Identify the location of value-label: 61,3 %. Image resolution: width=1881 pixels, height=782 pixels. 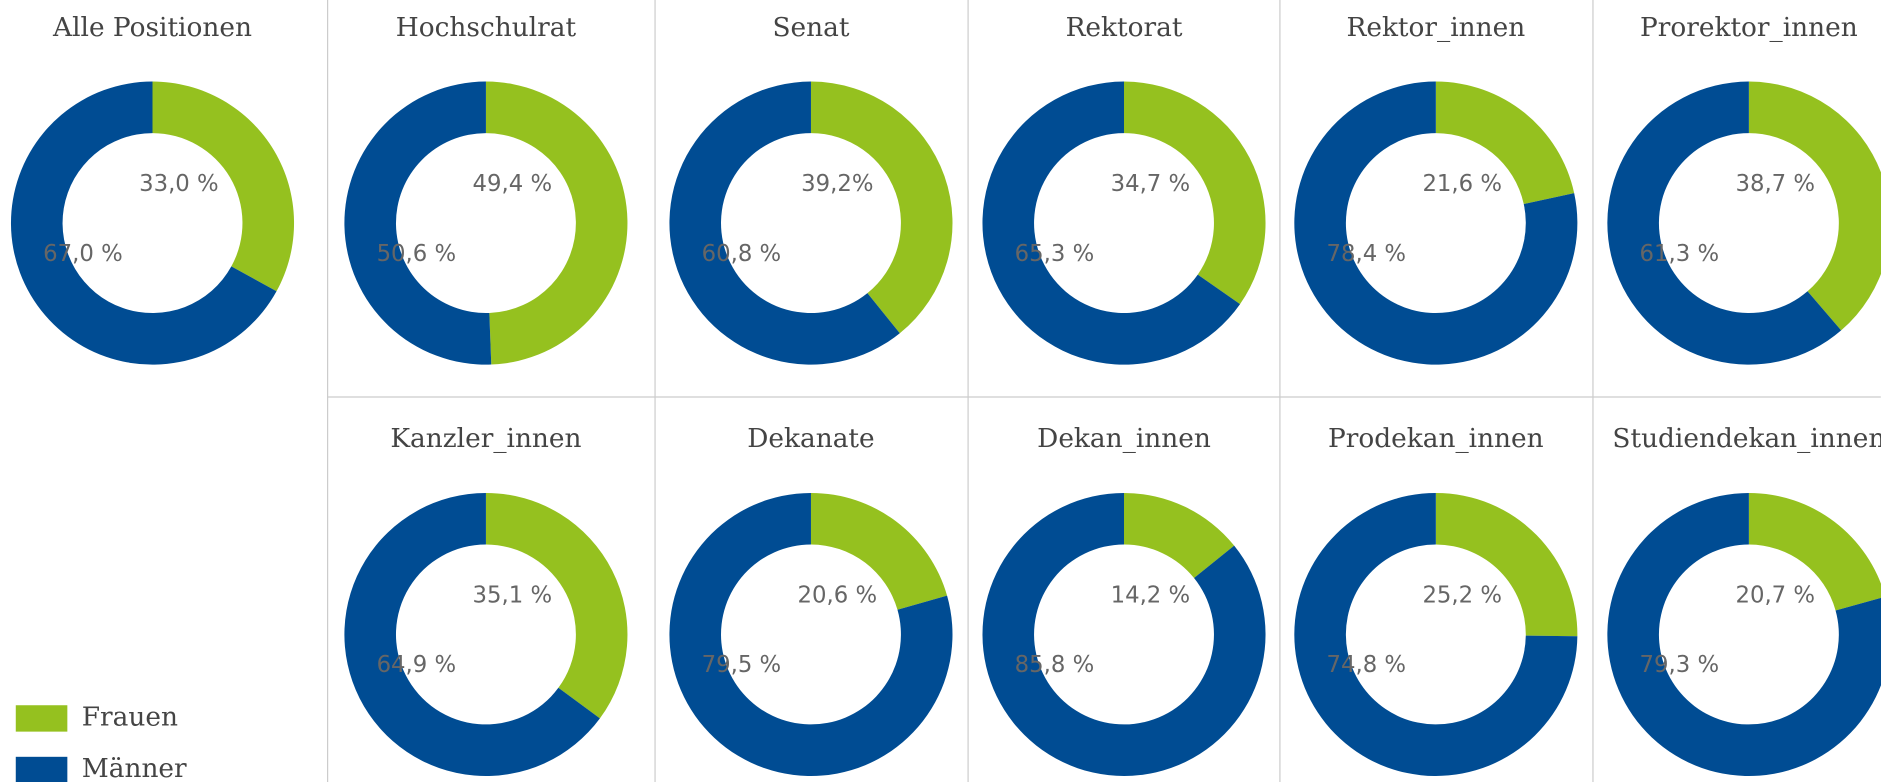
(1680, 254).